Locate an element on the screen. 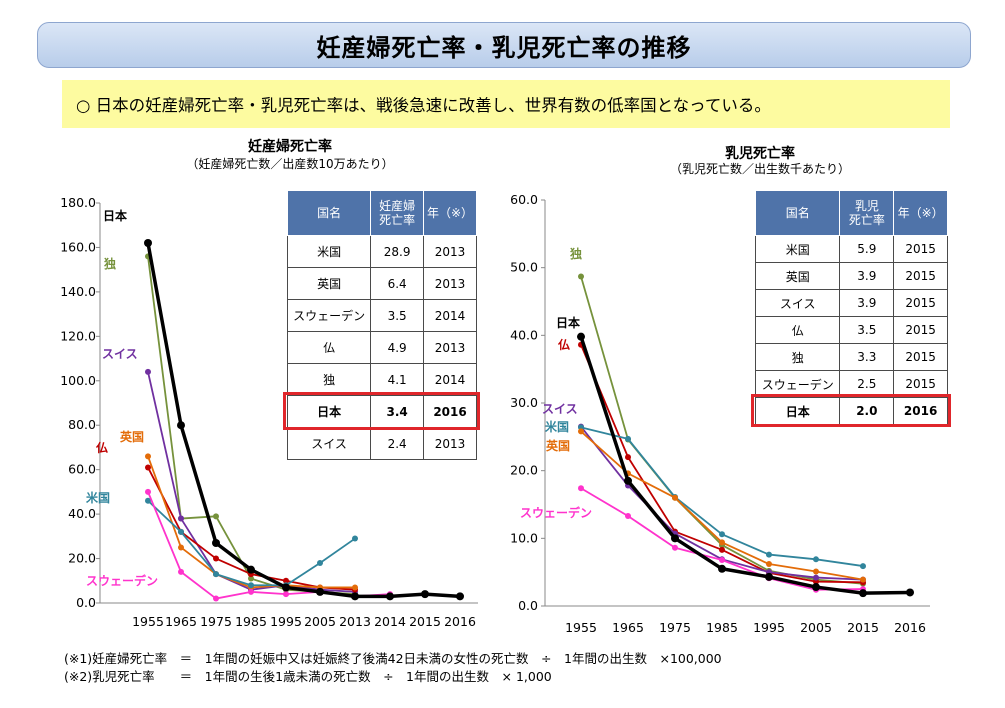 The height and width of the screenshot is (708, 1005). table-row: 日本 3.4 2016 is located at coordinates (381, 411).